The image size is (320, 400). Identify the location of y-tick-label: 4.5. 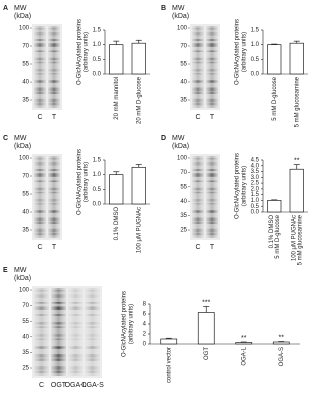
(255, 161).